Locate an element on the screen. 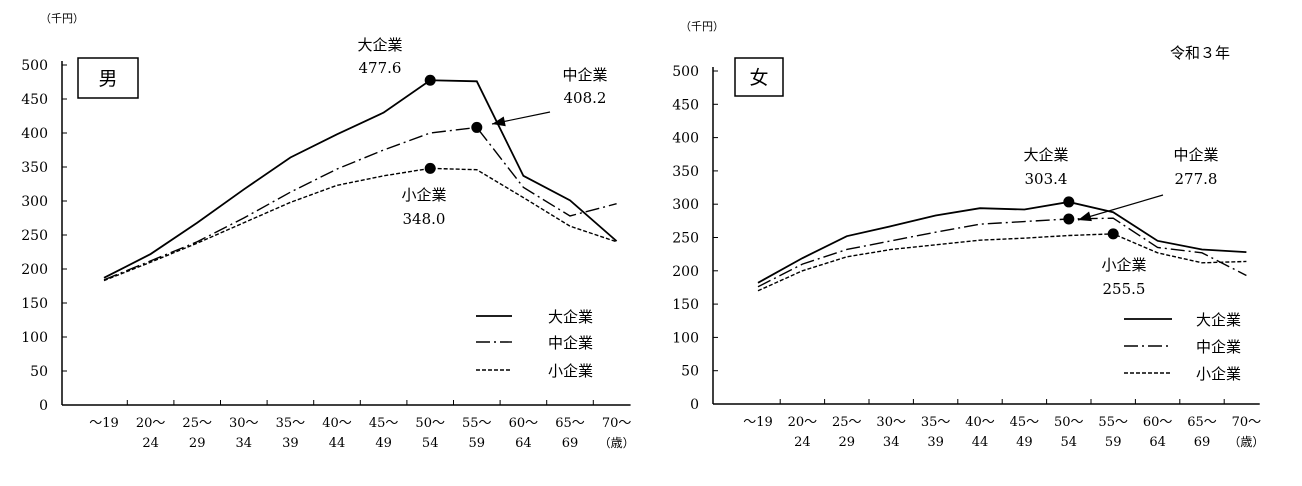 The image size is (1302, 486). x-tick-label: 60〜 is located at coordinates (524, 423).